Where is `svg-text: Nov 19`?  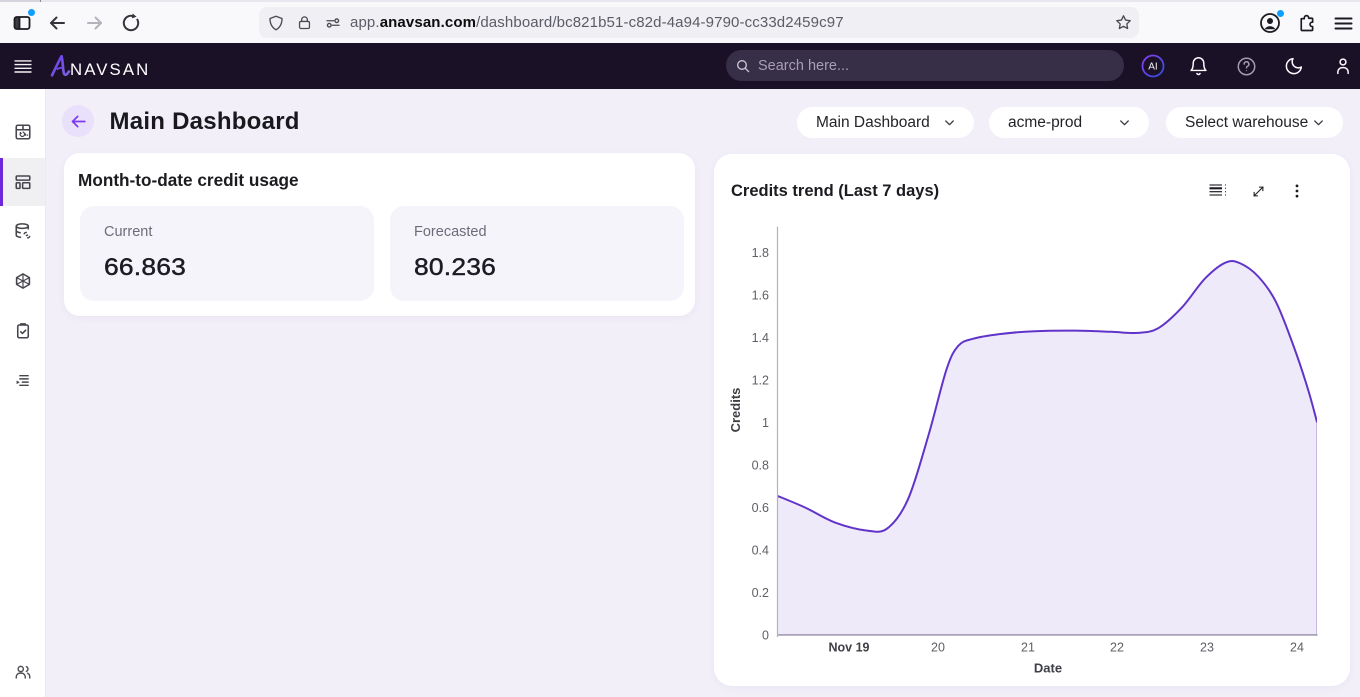
svg-text: Nov 19 is located at coordinates (849, 648).